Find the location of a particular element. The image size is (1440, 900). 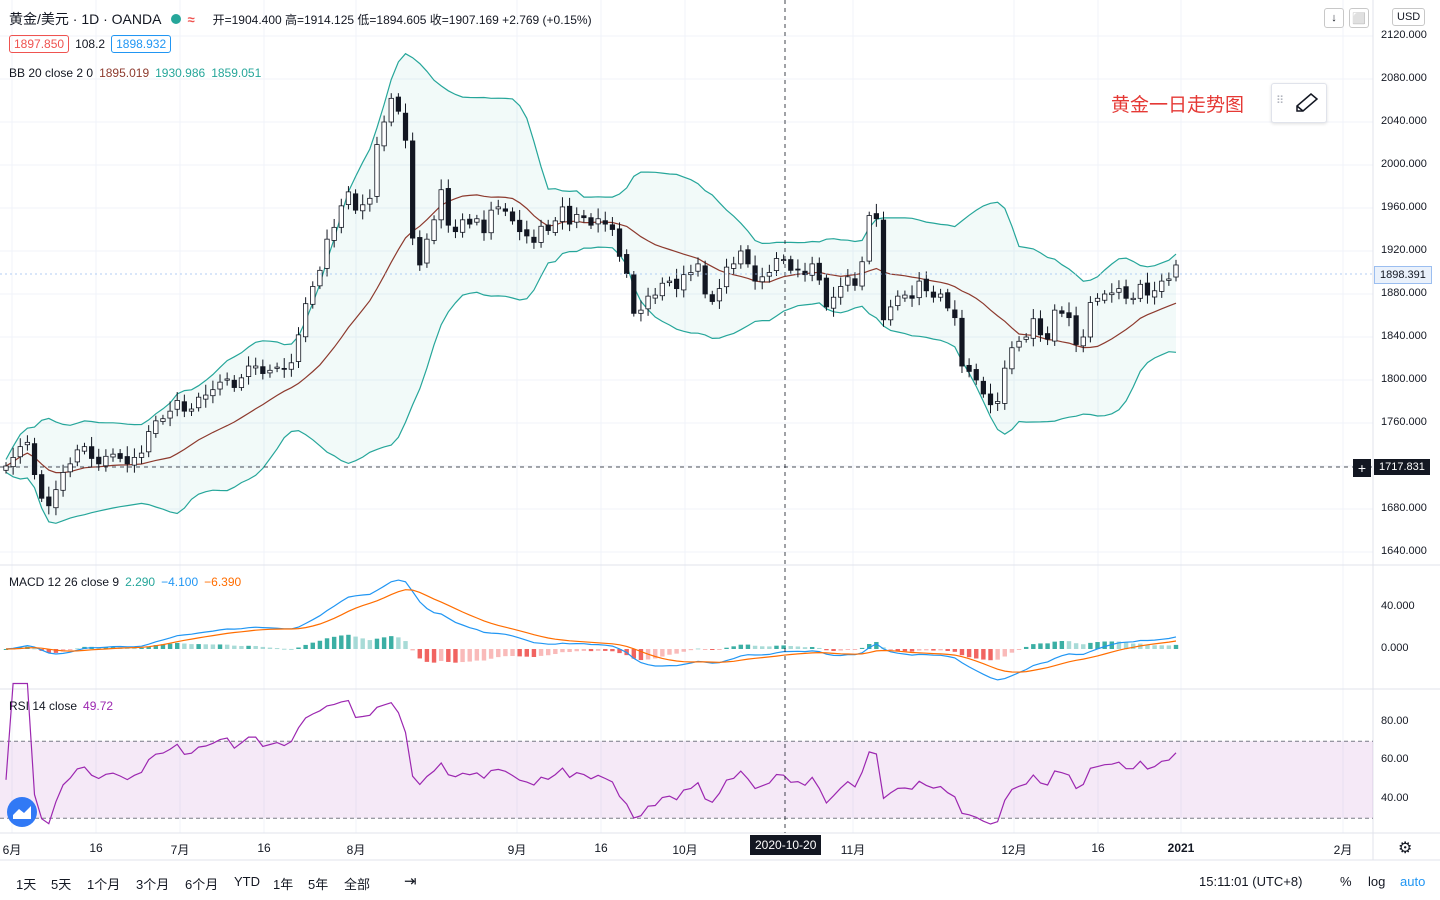

range-button: 1个月 is located at coordinates (104, 884).